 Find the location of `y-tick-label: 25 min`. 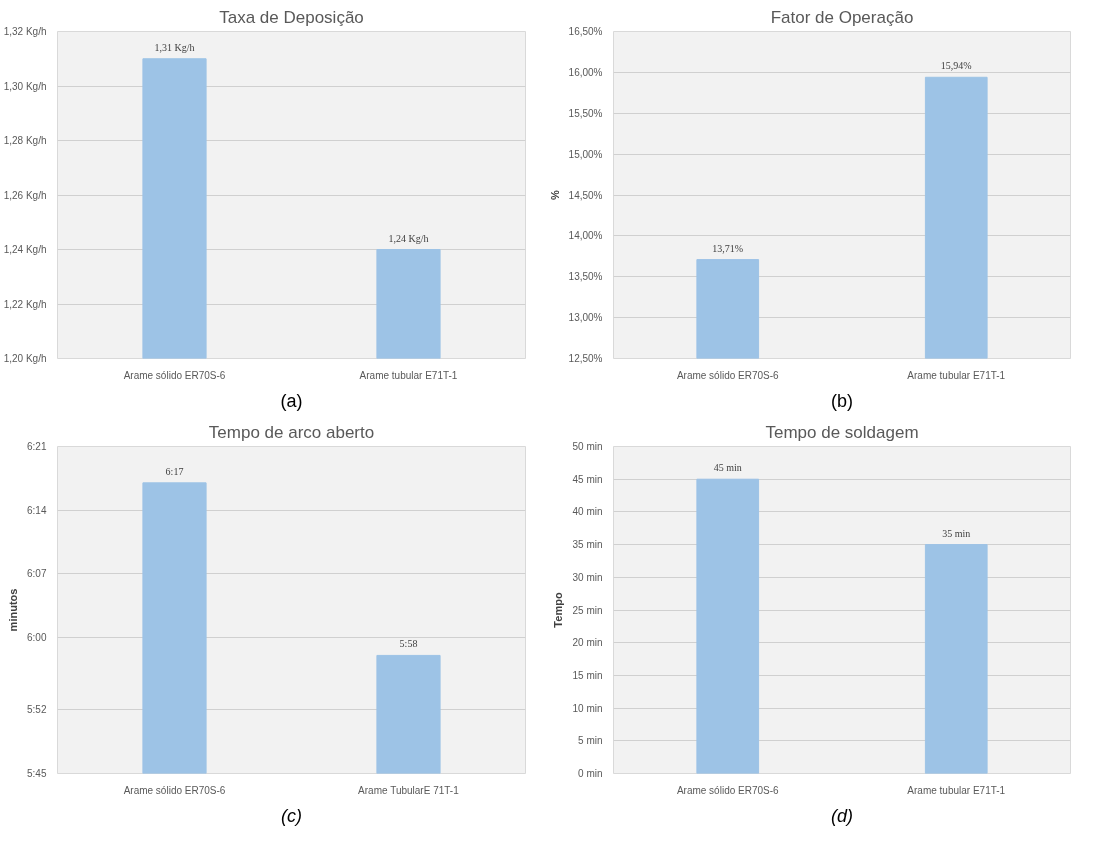

y-tick-label: 25 min is located at coordinates (587, 610).